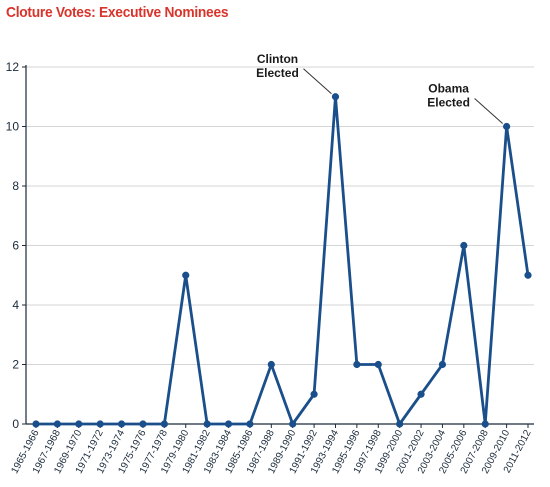 This screenshot has width=550, height=487. What do you see at coordinates (448, 89) in the screenshot?
I see `annotation-line1-1: Obama` at bounding box center [448, 89].